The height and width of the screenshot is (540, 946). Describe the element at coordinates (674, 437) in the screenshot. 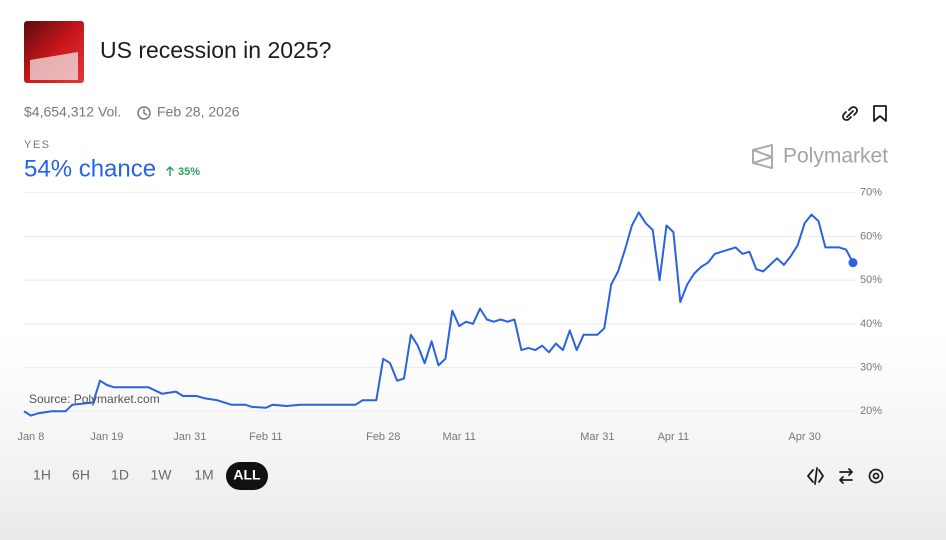

I see `x-tick-label: Apr 11` at that location.